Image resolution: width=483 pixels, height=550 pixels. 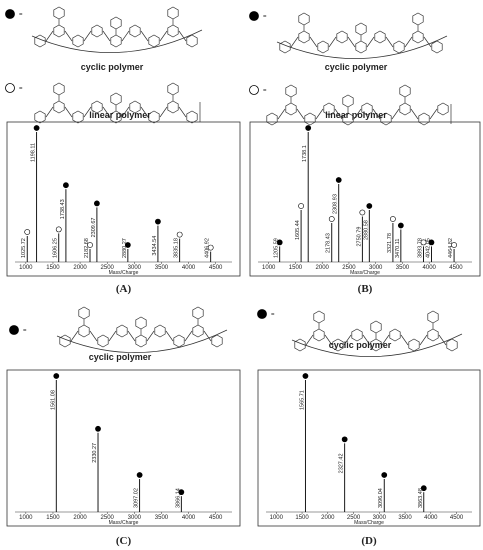 I want to click on peak-label: 3863.48, so click(x=421, y=498).